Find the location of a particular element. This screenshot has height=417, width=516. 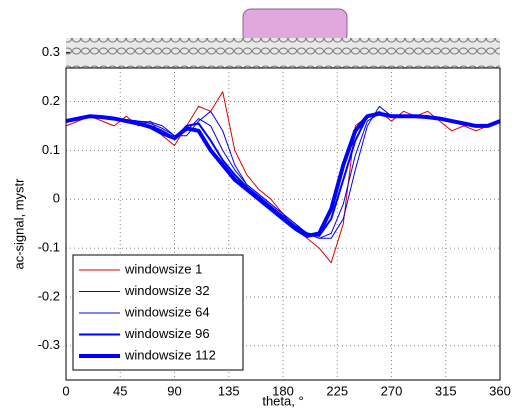

x-tick-label: 315 is located at coordinates (446, 390).